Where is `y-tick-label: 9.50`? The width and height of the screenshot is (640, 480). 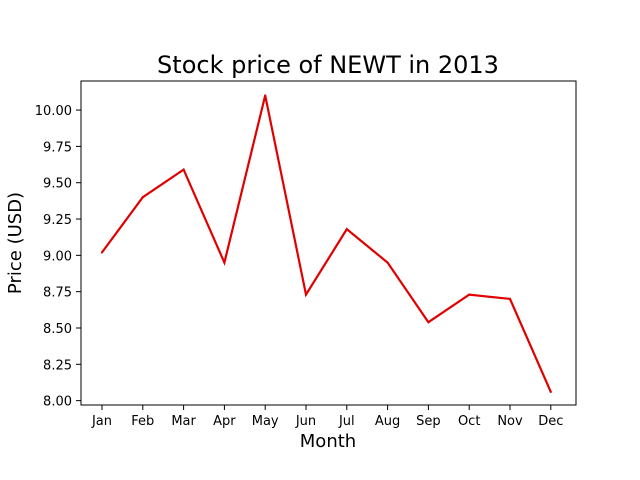 y-tick-label: 9.50 is located at coordinates (57, 184).